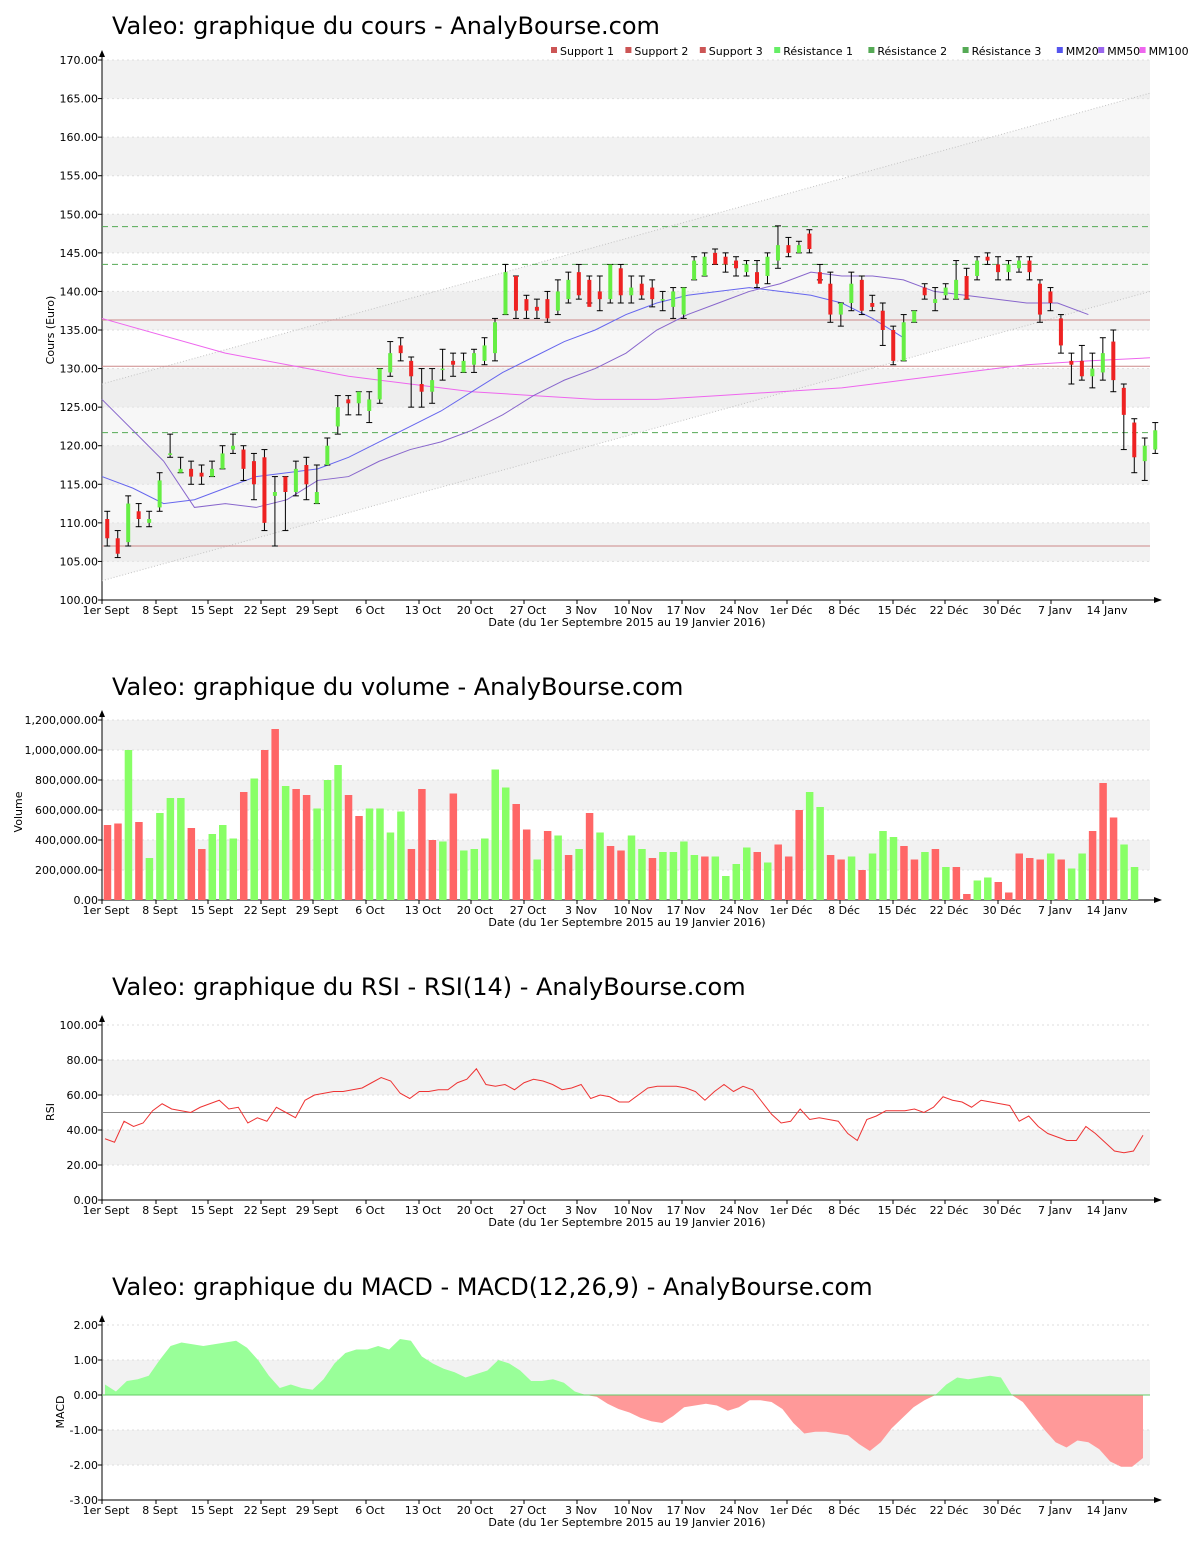  Describe the element at coordinates (1002, 1210) in the screenshot. I see `rsi-xtick-label: 30 Déc` at that location.